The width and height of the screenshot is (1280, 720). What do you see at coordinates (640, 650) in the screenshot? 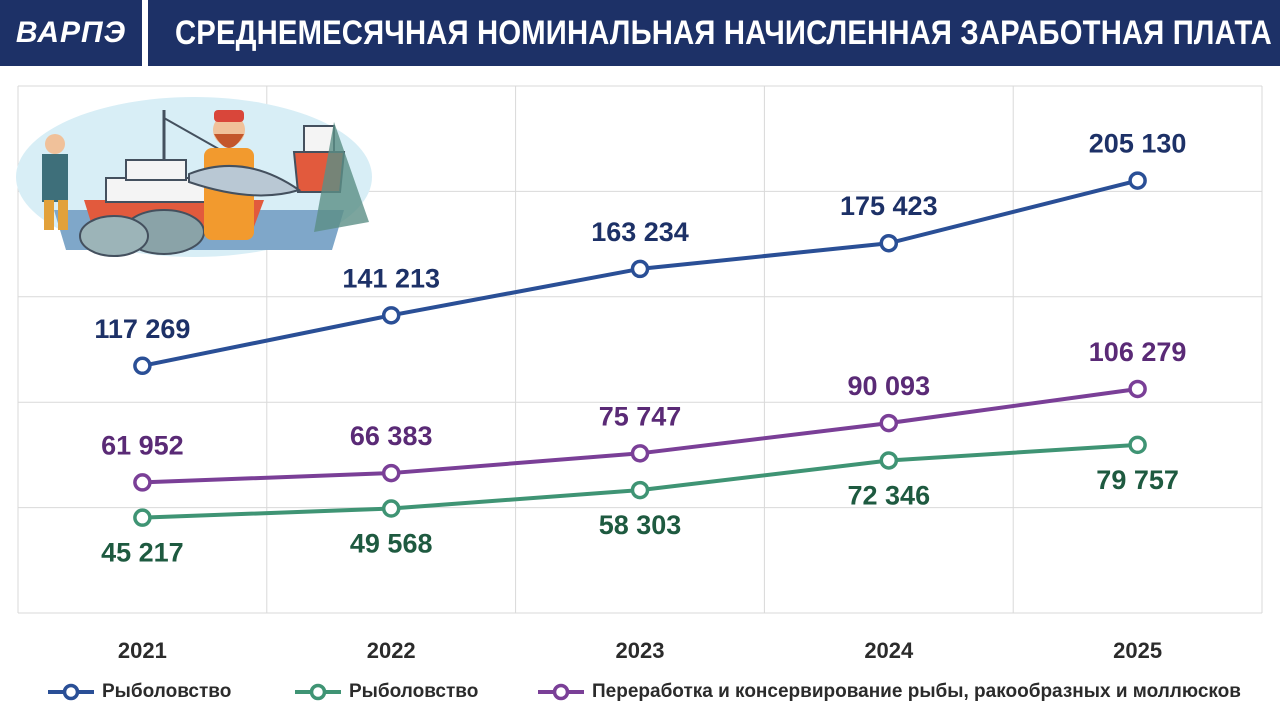
I see `x-tick-label: 2023` at bounding box center [640, 650].